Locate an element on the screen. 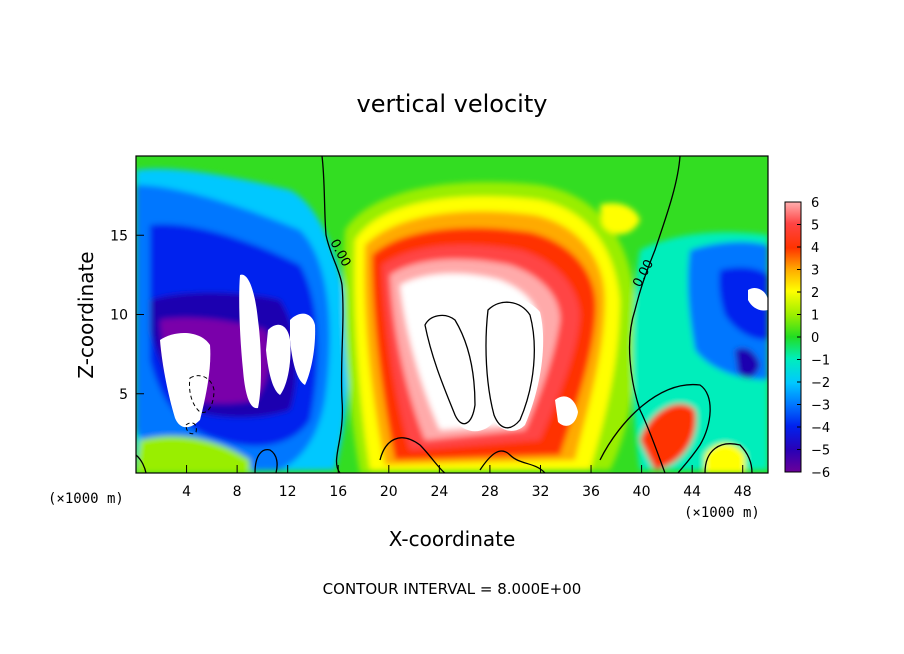 The width and height of the screenshot is (904, 654). y-axis: 5 10 15 is located at coordinates (127, 315).